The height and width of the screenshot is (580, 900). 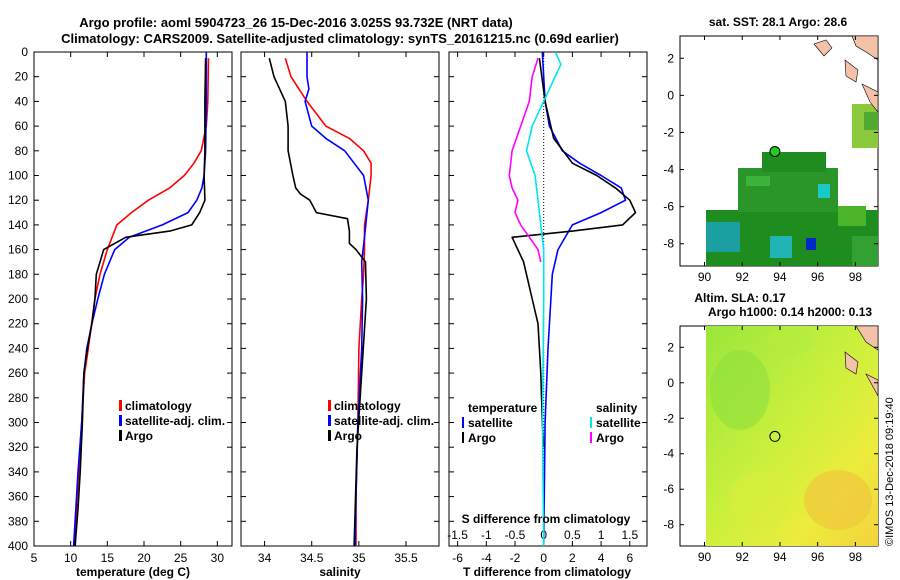 I want to click on s-diff-tick-label: 1.5, so click(x=629, y=535).